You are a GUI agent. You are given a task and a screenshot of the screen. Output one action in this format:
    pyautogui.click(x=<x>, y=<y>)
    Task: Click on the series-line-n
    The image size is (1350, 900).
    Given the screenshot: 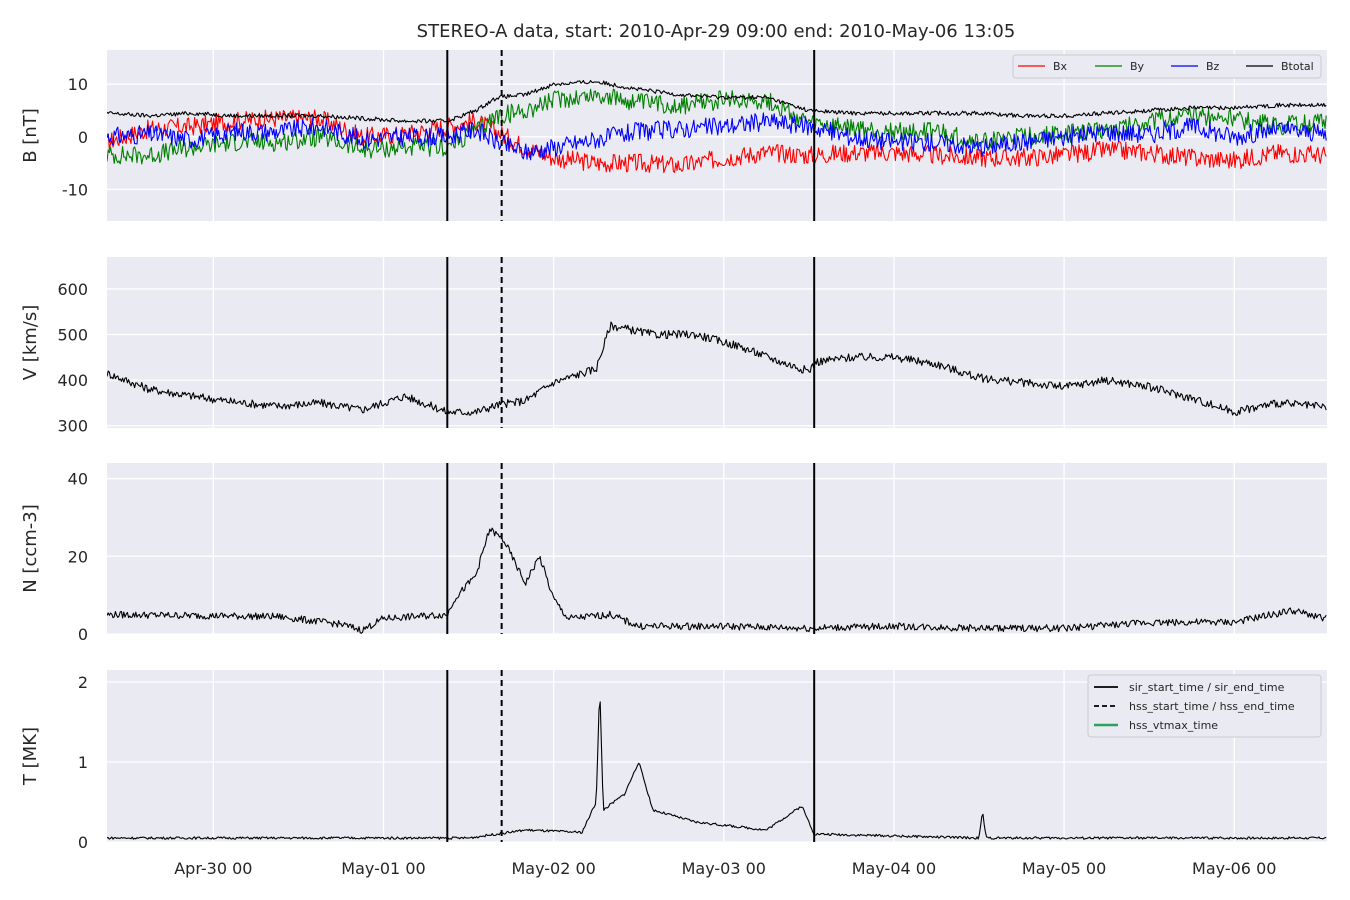 What is the action you would take?
    pyautogui.click(x=717, y=580)
    